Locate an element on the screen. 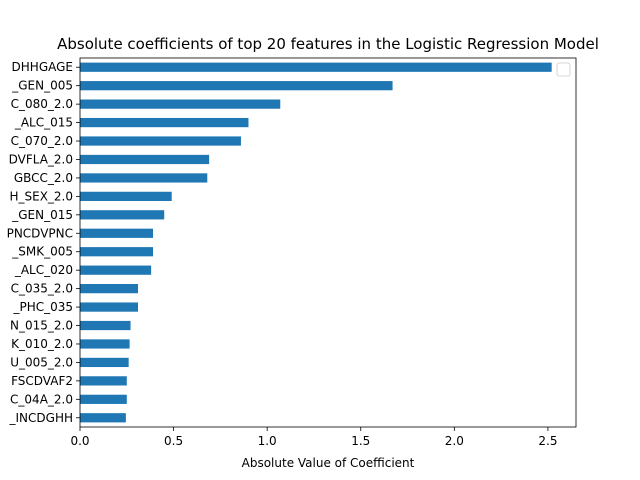 The width and height of the screenshot is (640, 480). x-tick-label: 2.5 is located at coordinates (547, 441).